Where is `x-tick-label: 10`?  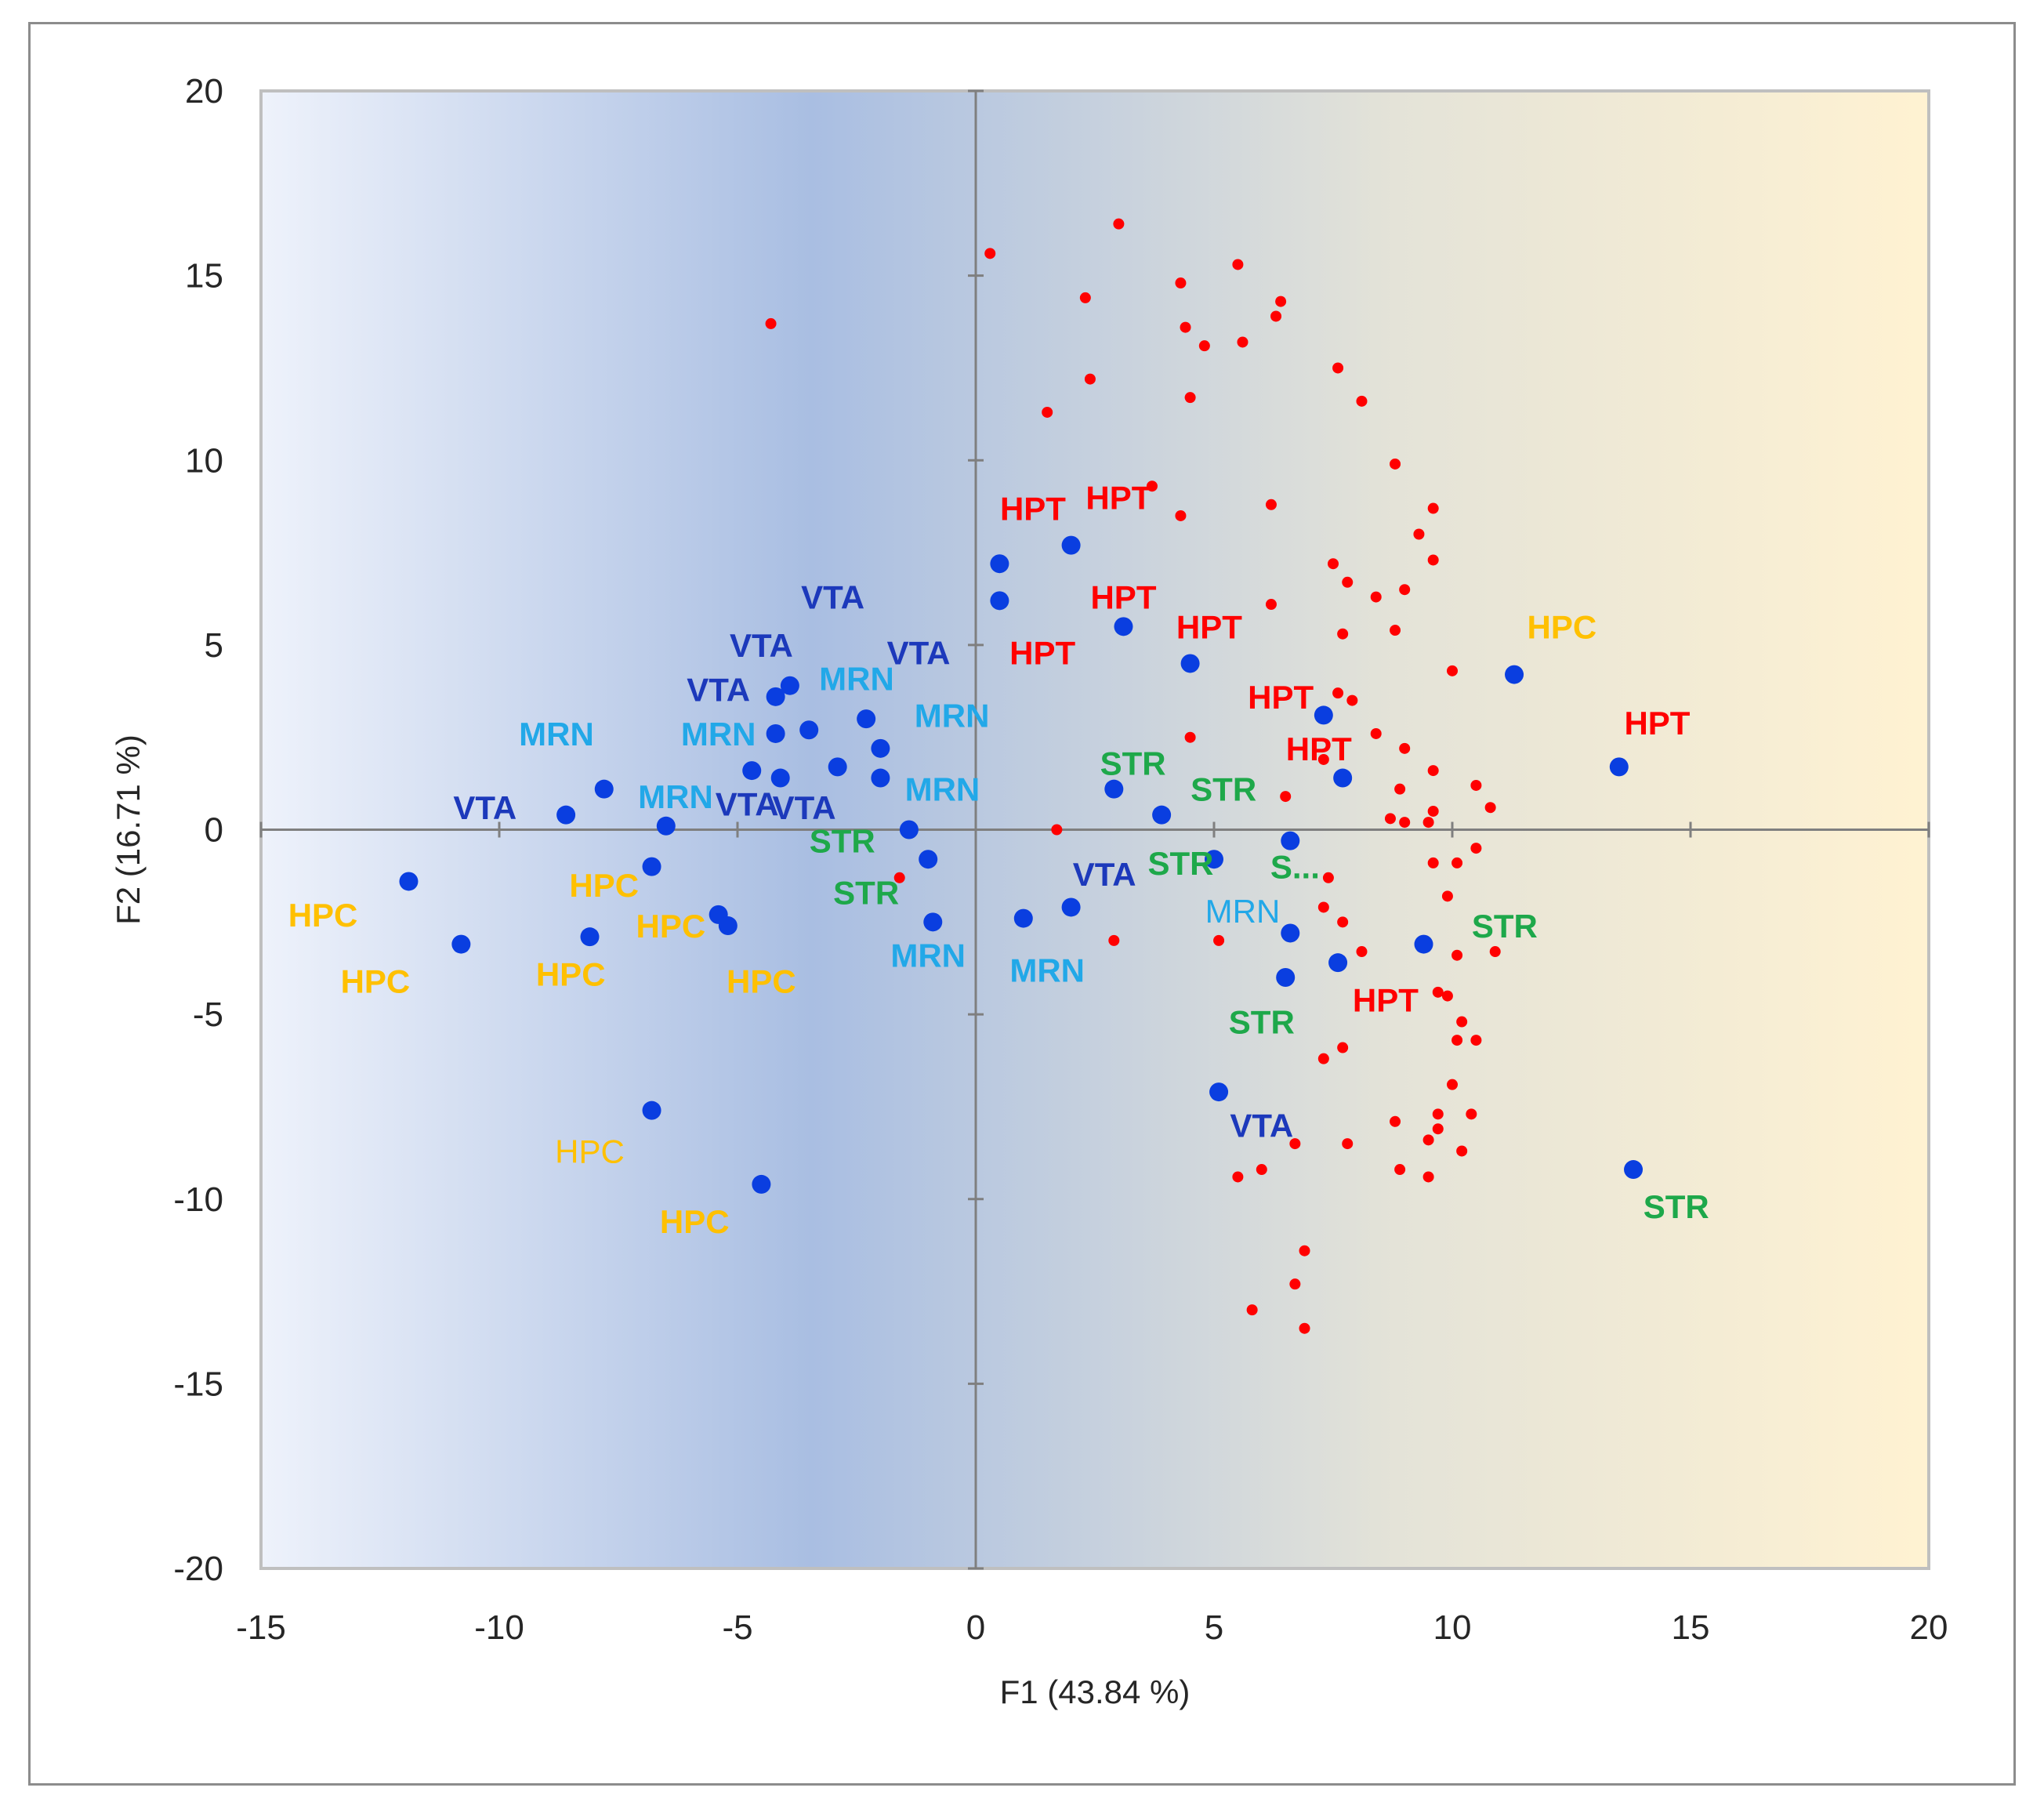
x-tick-label: 10 is located at coordinates (1452, 1627).